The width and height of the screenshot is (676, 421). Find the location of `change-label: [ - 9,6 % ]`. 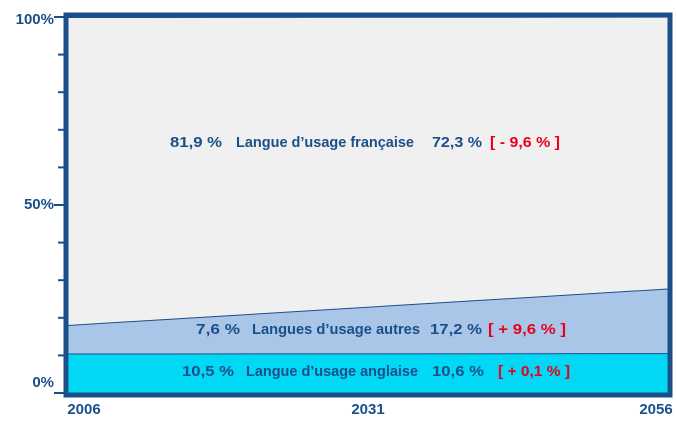

change-label: [ - 9,6 % ] is located at coordinates (525, 142).